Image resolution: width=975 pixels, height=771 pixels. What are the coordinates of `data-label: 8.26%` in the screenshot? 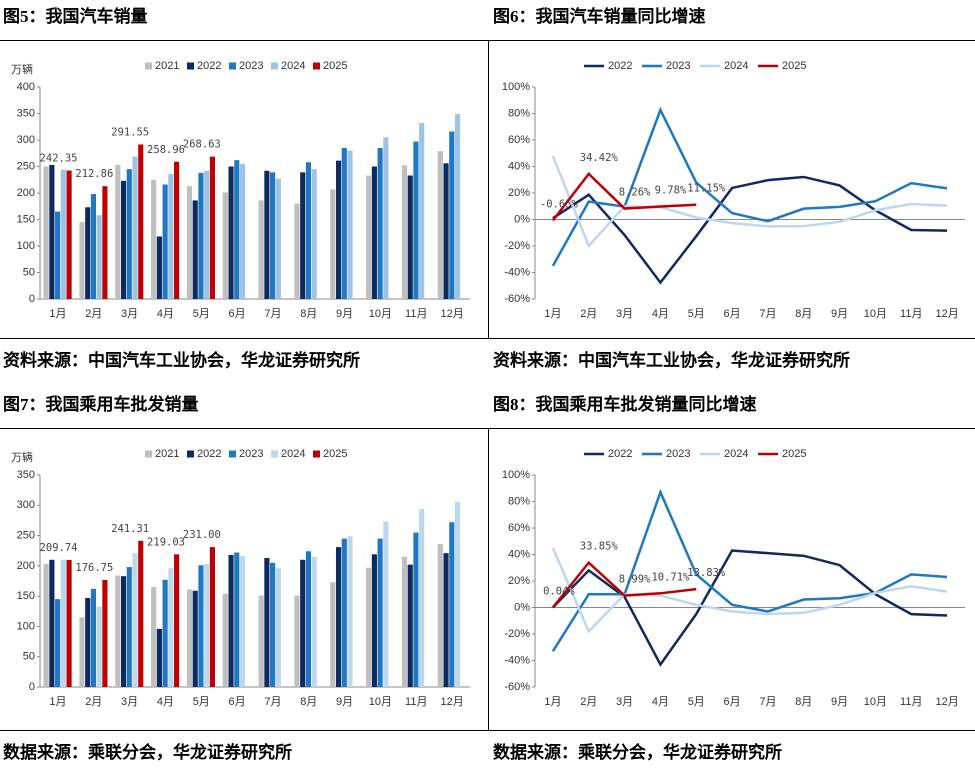 It's located at (635, 193).